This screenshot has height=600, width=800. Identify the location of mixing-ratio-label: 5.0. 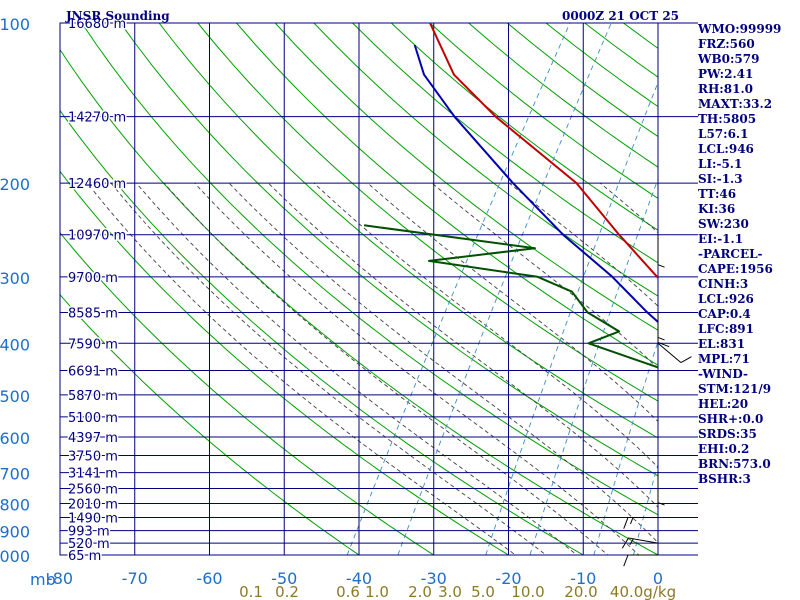
(483, 591).